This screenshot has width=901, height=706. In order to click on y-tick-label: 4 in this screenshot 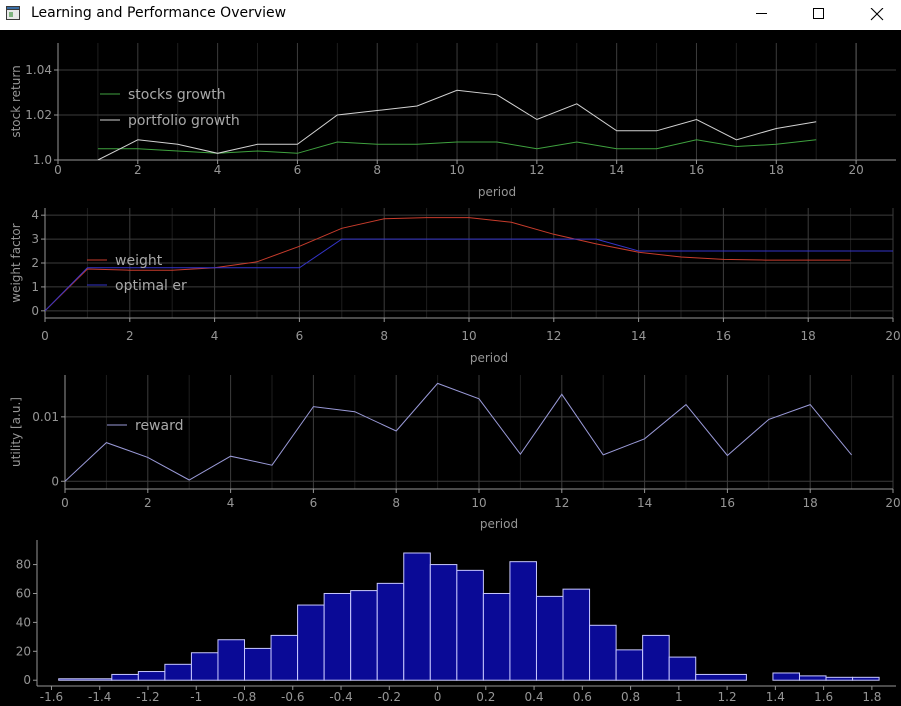, I will do `click(35, 215)`.